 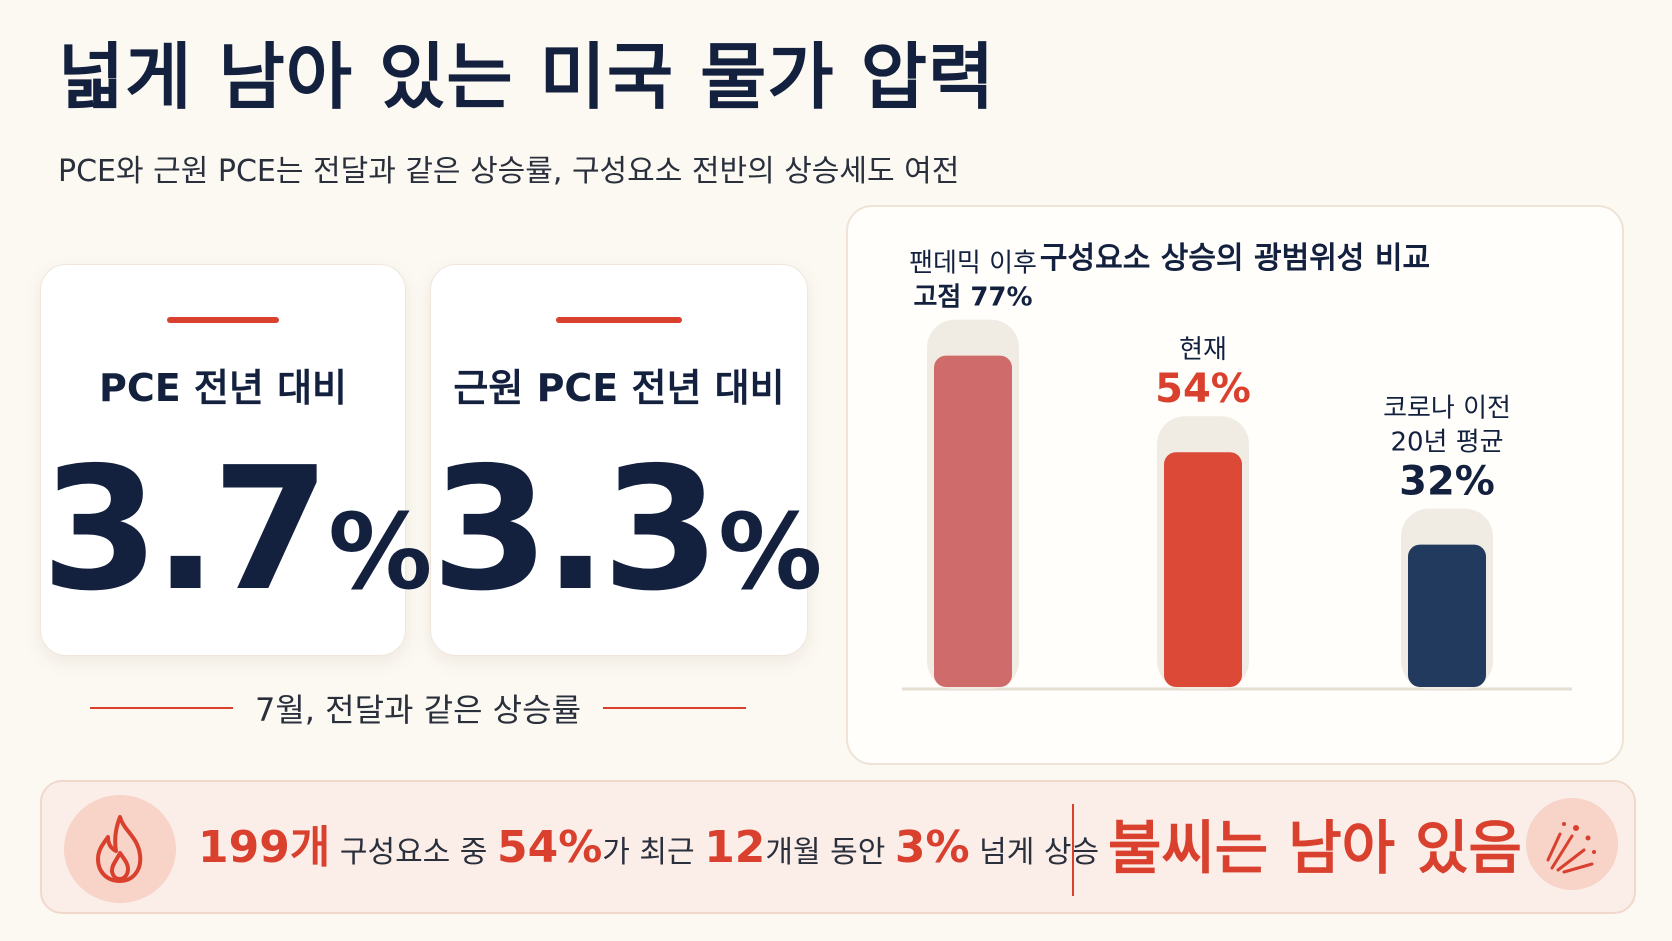 I want to click on bar-label-1-line-0: 현재, so click(x=1203, y=350).